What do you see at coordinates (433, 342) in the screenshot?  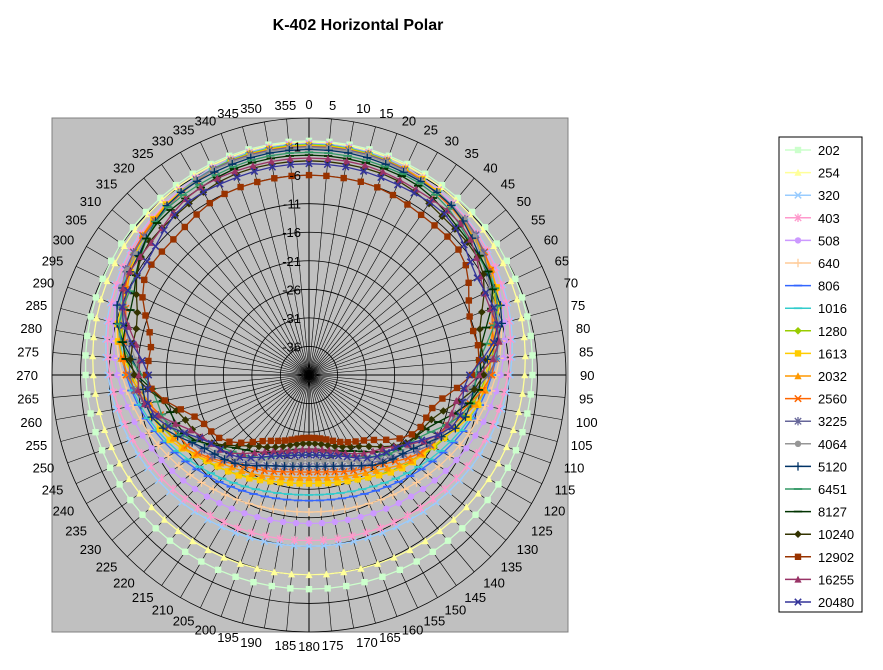 I see `grid-spoke` at bounding box center [433, 342].